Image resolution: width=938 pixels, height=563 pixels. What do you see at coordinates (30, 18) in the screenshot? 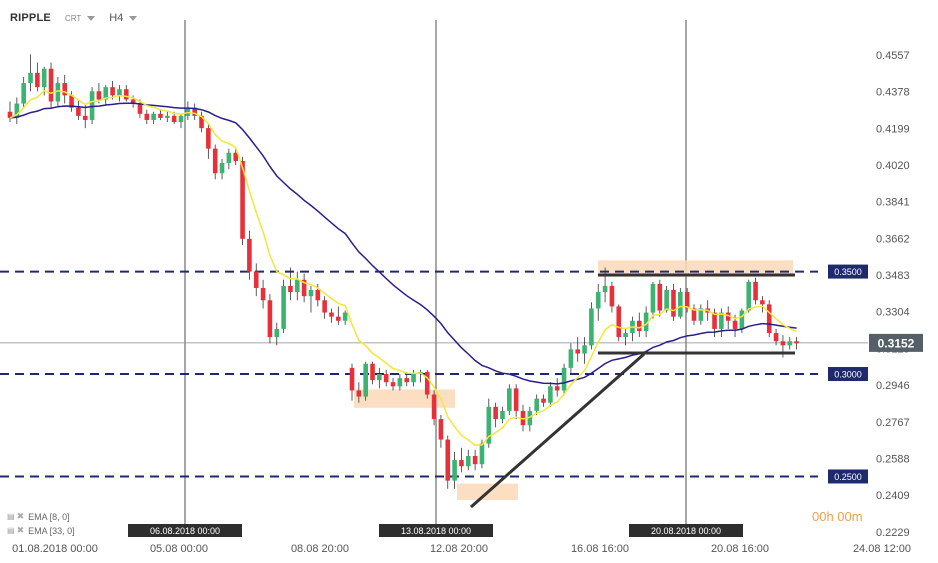
I see `symbol-label: RIPPLE` at bounding box center [30, 18].